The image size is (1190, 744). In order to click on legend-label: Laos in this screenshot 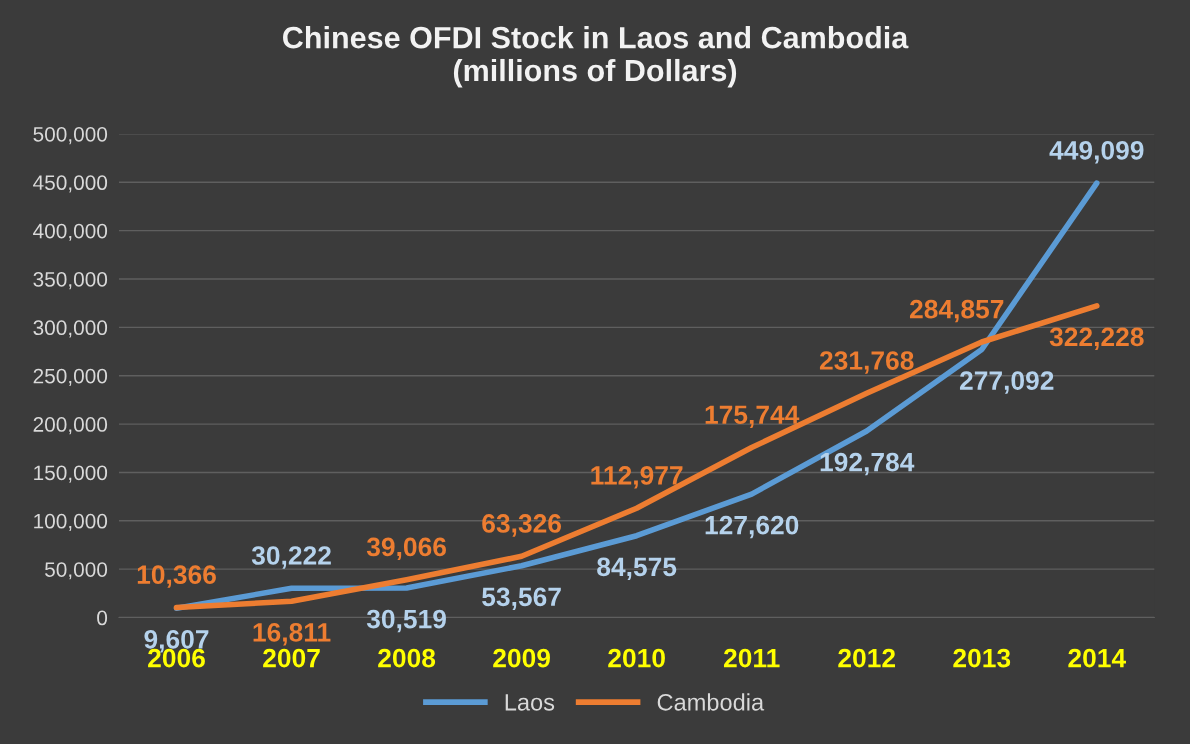, I will do `click(530, 702)`.